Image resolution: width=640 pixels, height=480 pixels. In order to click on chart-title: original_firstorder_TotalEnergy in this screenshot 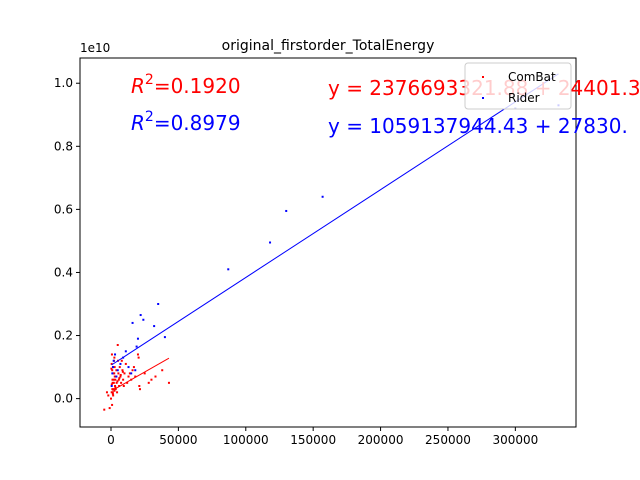, I will do `click(328, 46)`.